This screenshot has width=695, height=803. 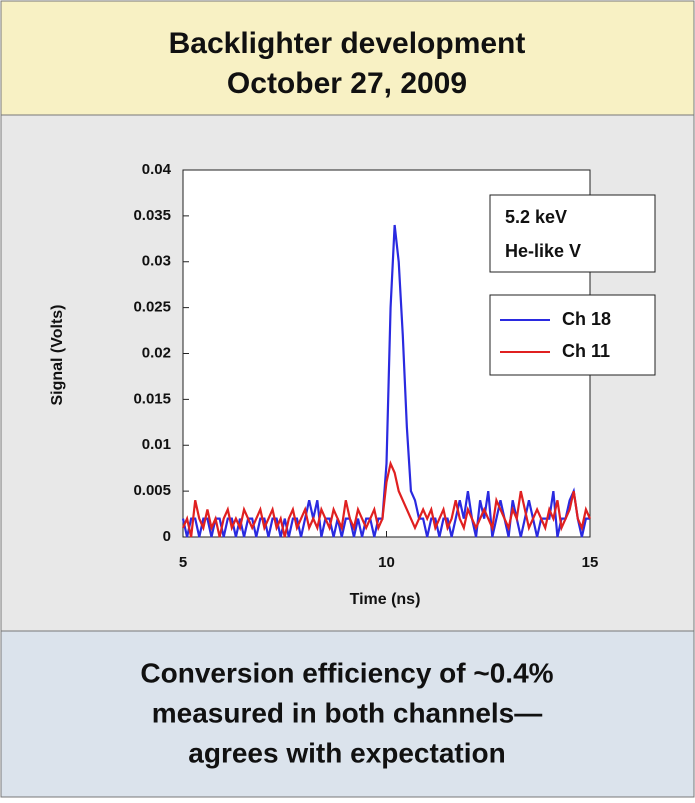 I want to click on header-panel, so click(x=347, y=58).